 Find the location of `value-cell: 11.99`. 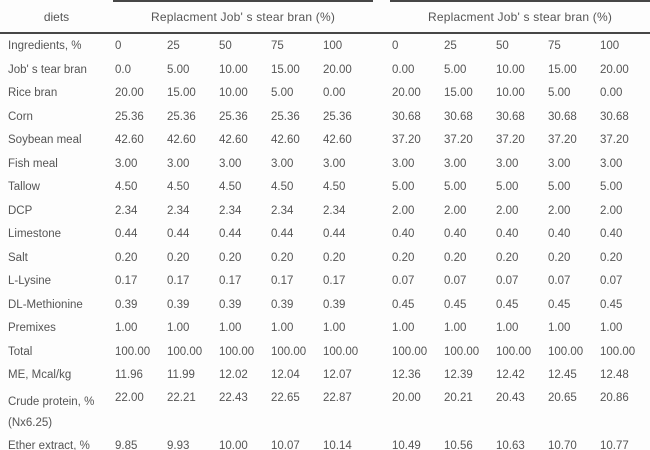

value-cell: 11.99 is located at coordinates (181, 375).